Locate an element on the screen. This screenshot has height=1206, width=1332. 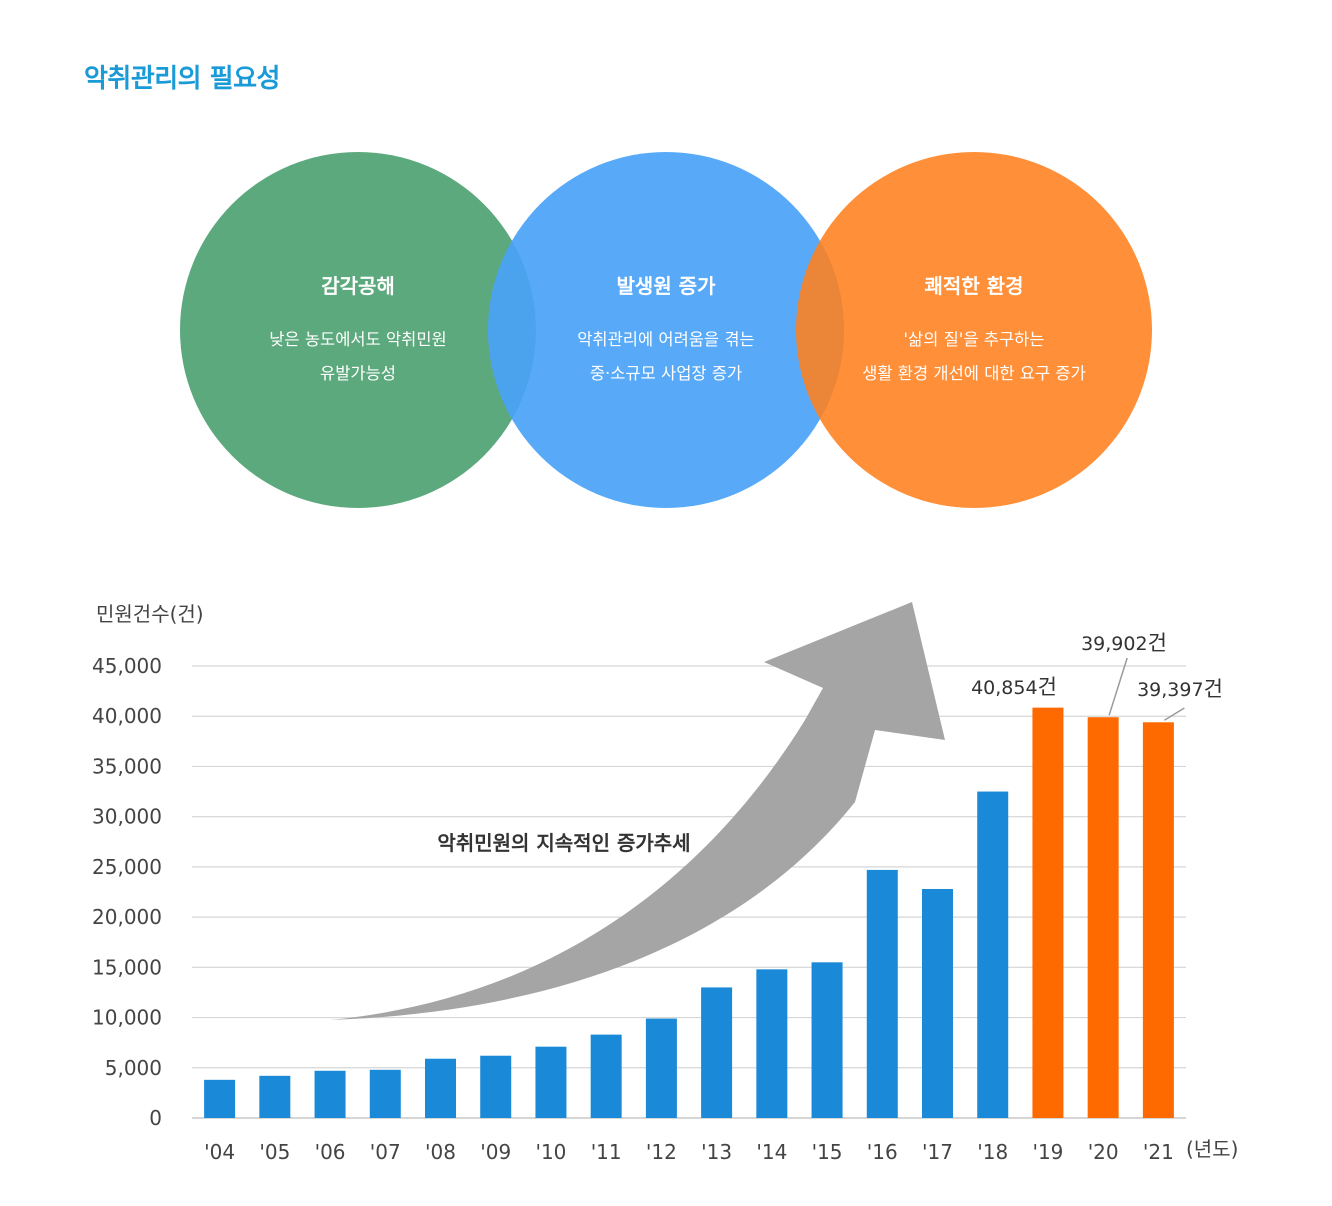
x-tick-label: '05 is located at coordinates (274, 1152).